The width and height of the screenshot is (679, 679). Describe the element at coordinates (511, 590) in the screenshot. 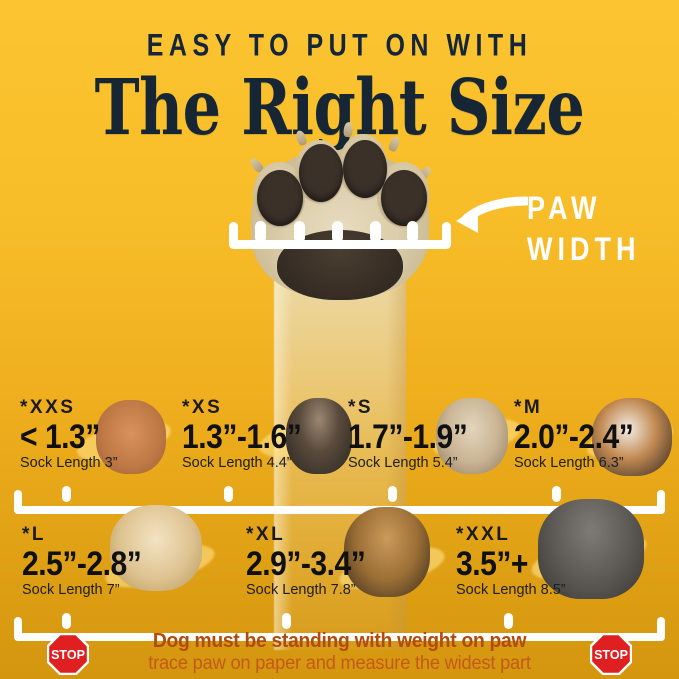

I see `sock-length: Sock Length 8.5”` at that location.